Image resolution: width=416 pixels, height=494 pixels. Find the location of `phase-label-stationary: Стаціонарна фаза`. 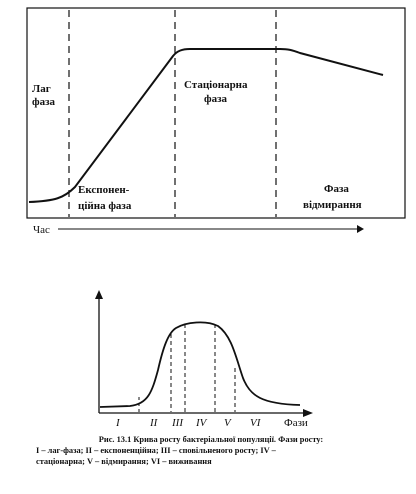

phase-label-stationary: Стаціонарна фаза is located at coordinates (217, 92).